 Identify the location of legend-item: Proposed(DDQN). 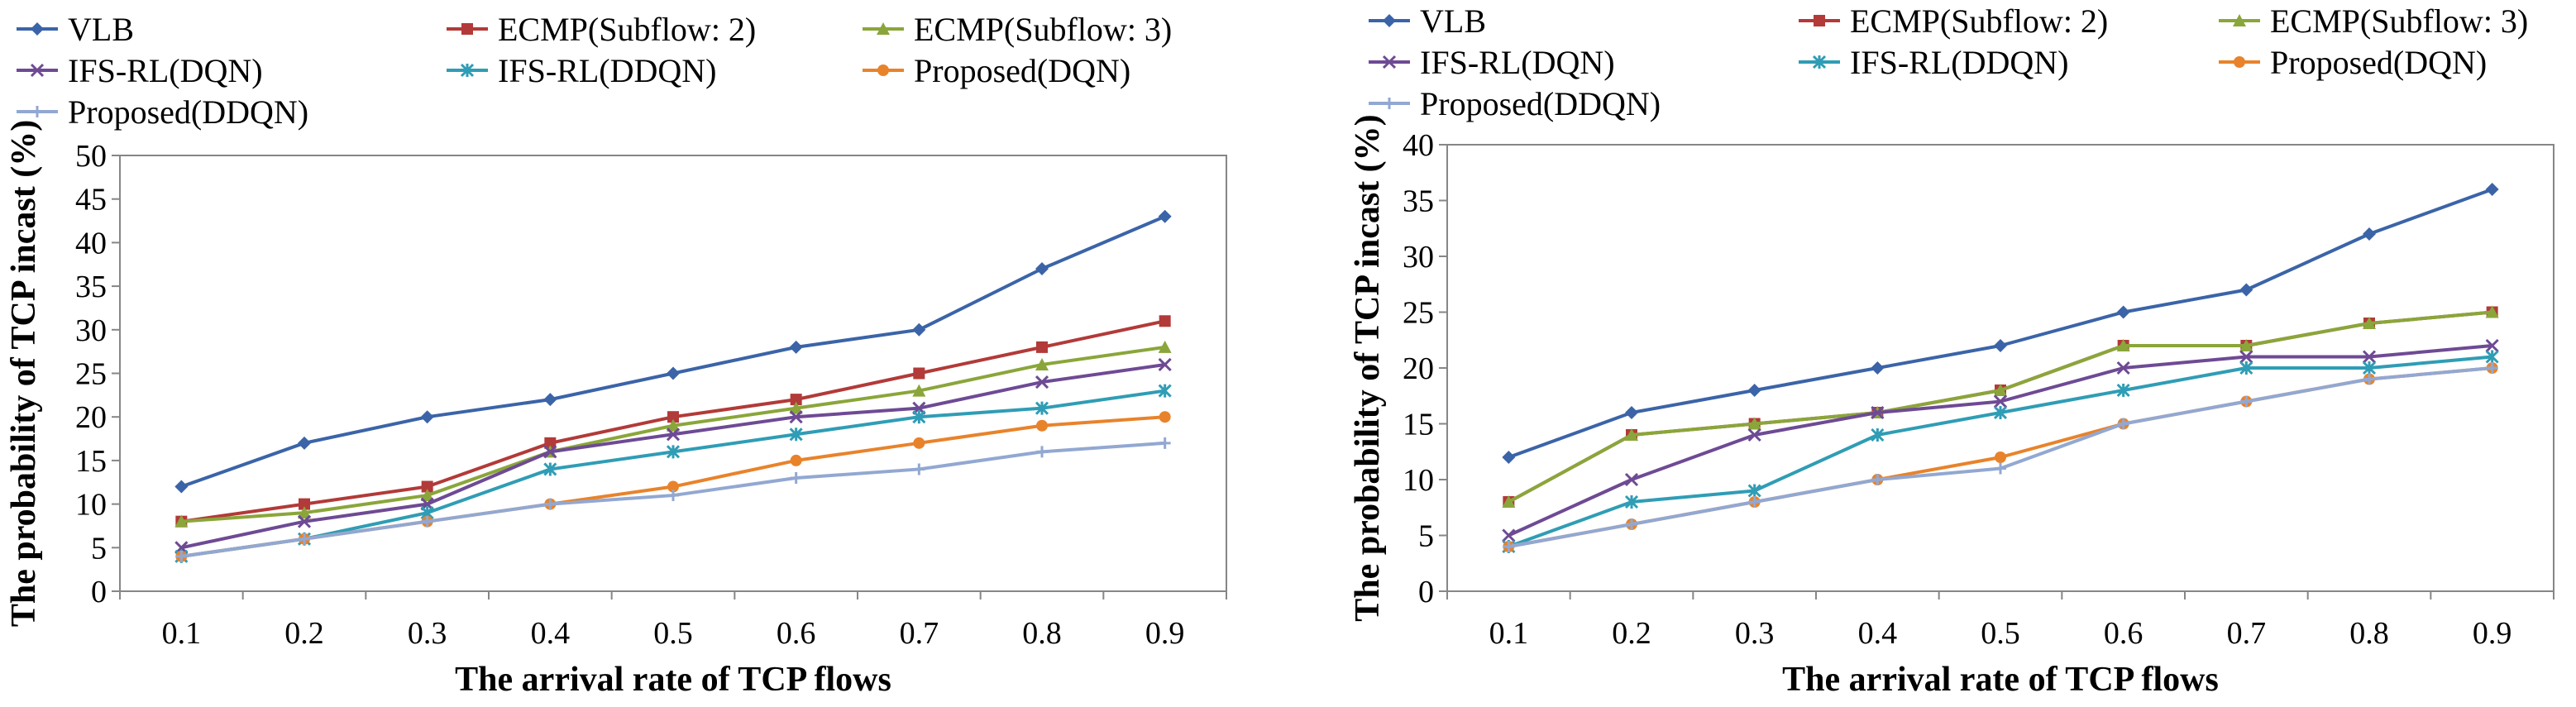
(1515, 103).